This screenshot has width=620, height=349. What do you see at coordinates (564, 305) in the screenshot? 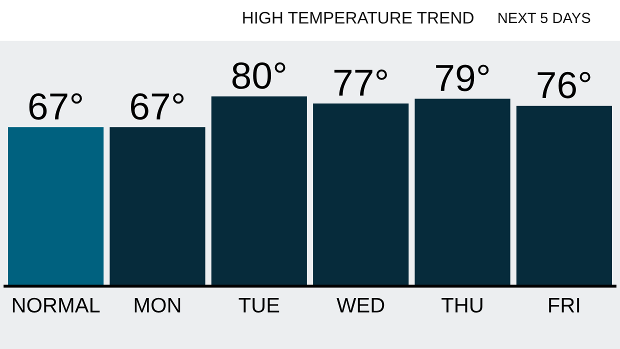
I see `x-tick-label: FRI` at bounding box center [564, 305].